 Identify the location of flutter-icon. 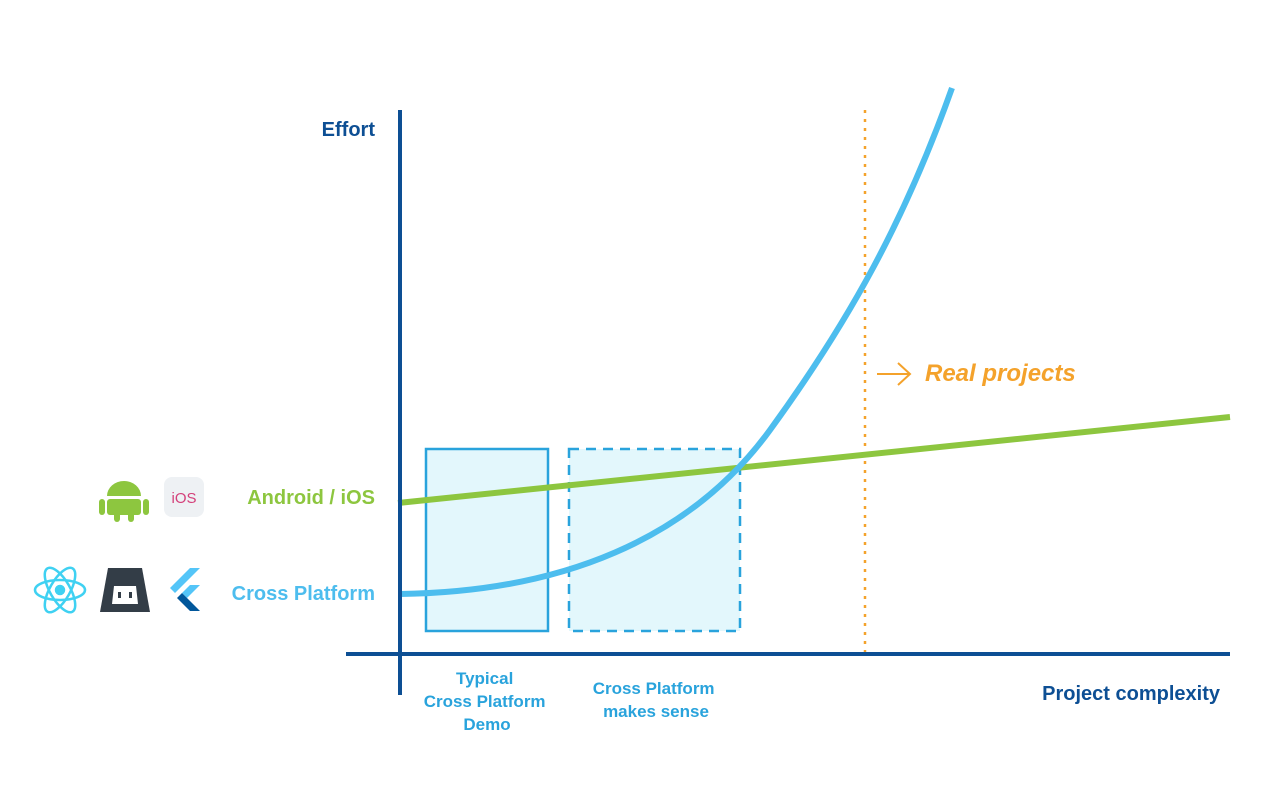
(185, 589).